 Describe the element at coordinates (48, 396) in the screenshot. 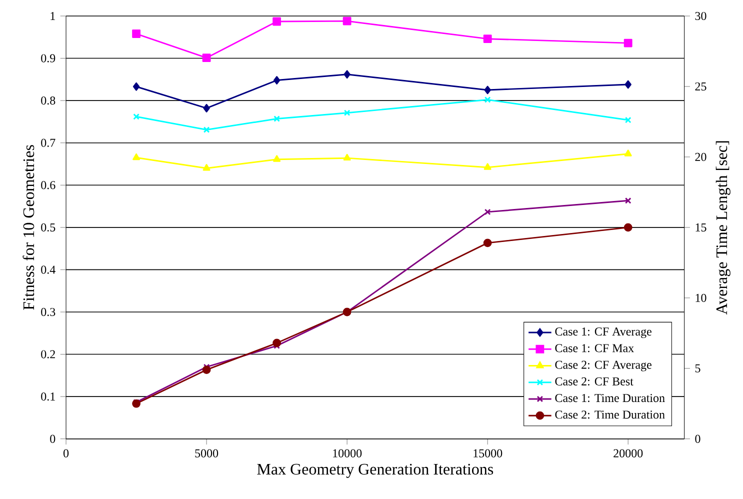

I see `y-tick-label: 0.1` at that location.